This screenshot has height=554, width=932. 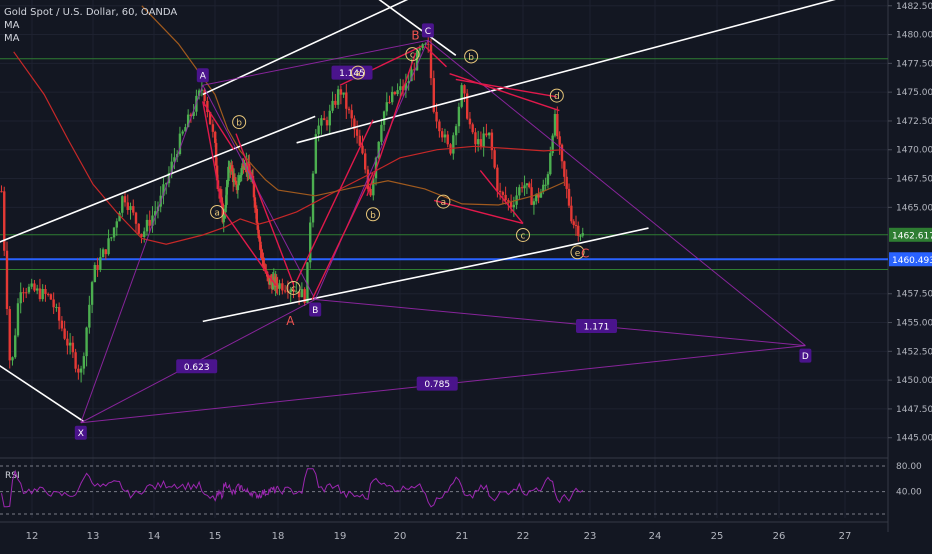 What do you see at coordinates (914, 93) in the screenshot?
I see `y-tick-label: 1475.000` at bounding box center [914, 93].